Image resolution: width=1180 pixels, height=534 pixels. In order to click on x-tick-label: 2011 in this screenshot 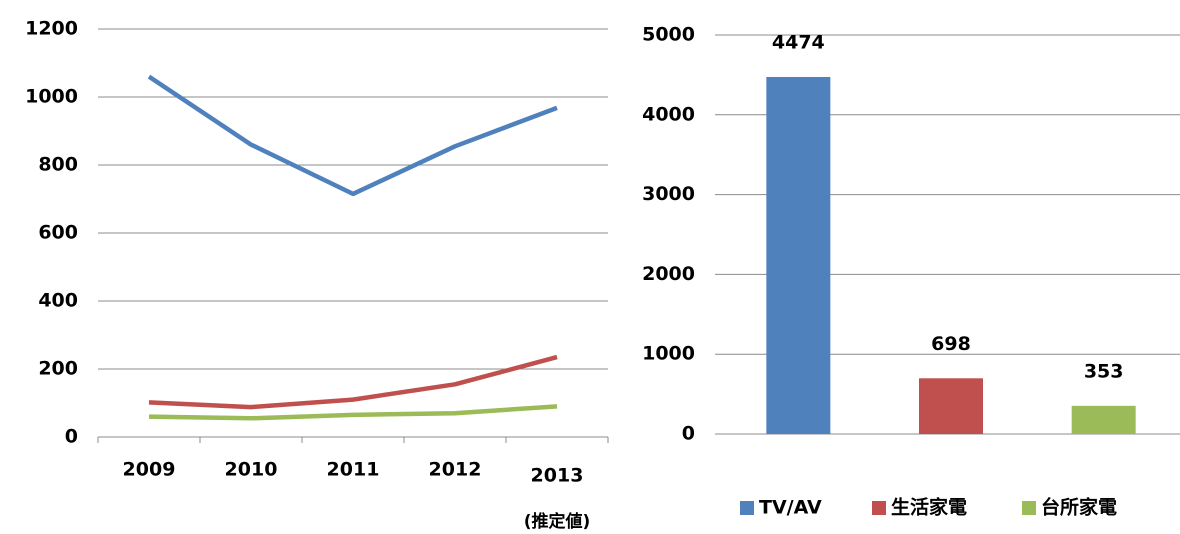, I will do `click(353, 470)`.